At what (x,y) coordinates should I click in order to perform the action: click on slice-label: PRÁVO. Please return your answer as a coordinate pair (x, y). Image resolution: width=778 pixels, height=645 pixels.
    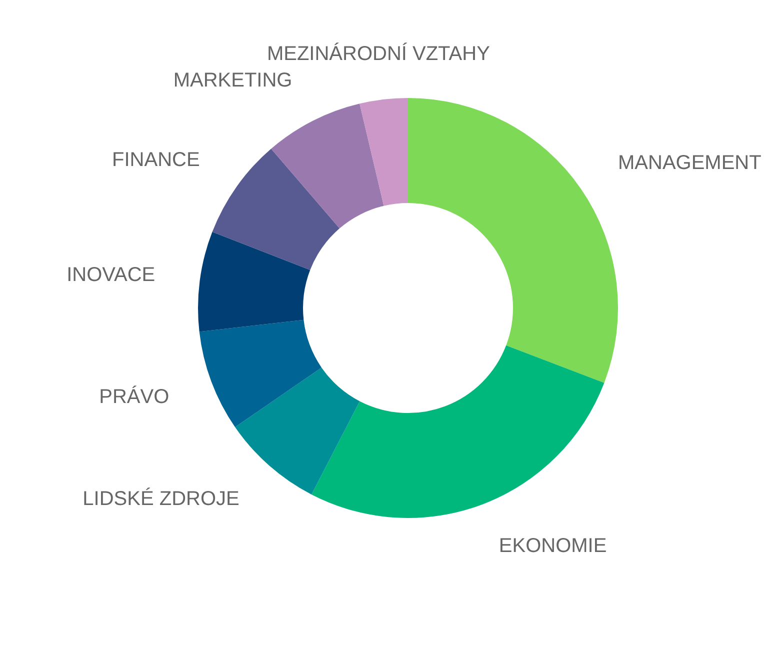
    Looking at the image, I should click on (134, 396).